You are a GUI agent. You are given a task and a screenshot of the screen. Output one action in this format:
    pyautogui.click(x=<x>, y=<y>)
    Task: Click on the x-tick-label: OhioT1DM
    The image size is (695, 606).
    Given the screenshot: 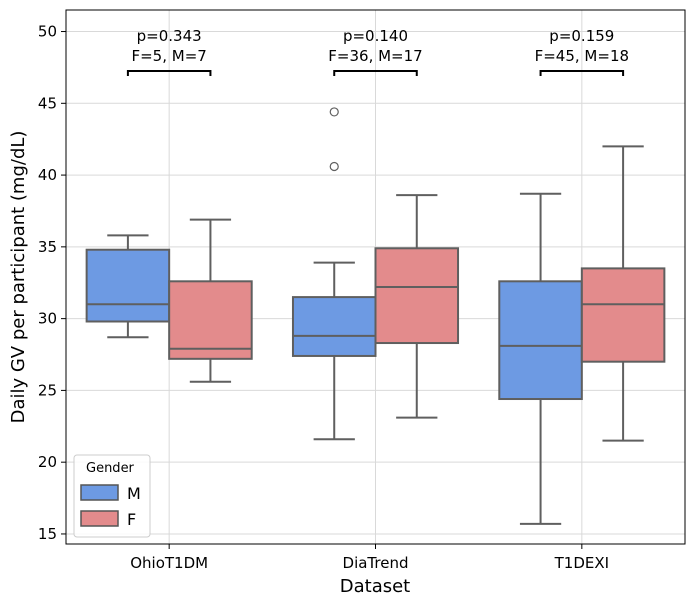 What is the action you would take?
    pyautogui.click(x=169, y=563)
    